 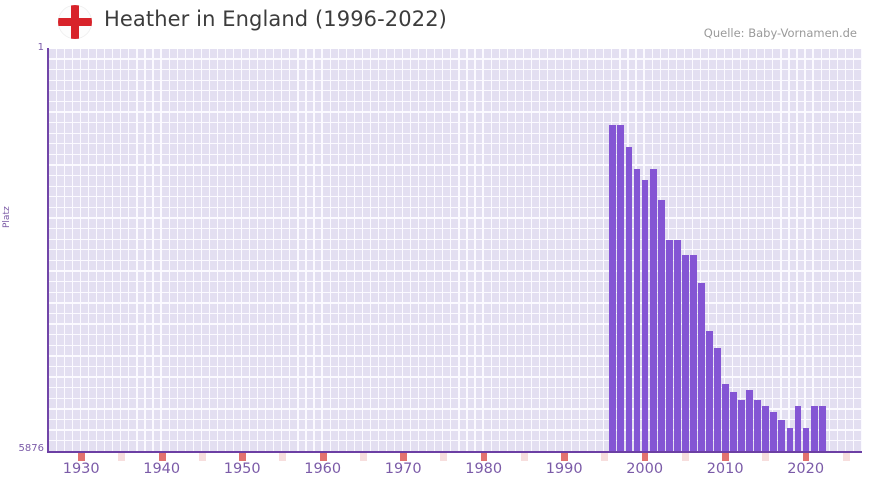 What do you see at coordinates (725, 418) in the screenshot?
I see `bar-2010` at bounding box center [725, 418].